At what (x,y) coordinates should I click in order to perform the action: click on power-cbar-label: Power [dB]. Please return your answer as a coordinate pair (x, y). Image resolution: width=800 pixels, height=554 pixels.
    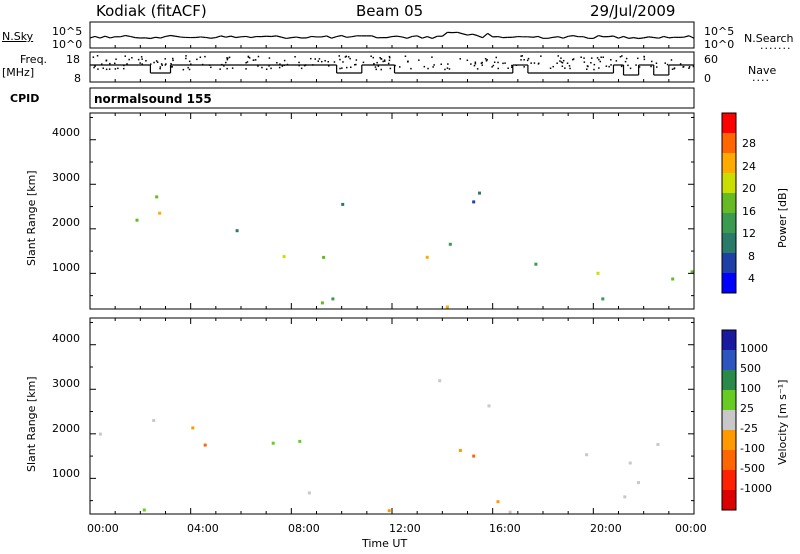
    Looking at the image, I should click on (782, 218).